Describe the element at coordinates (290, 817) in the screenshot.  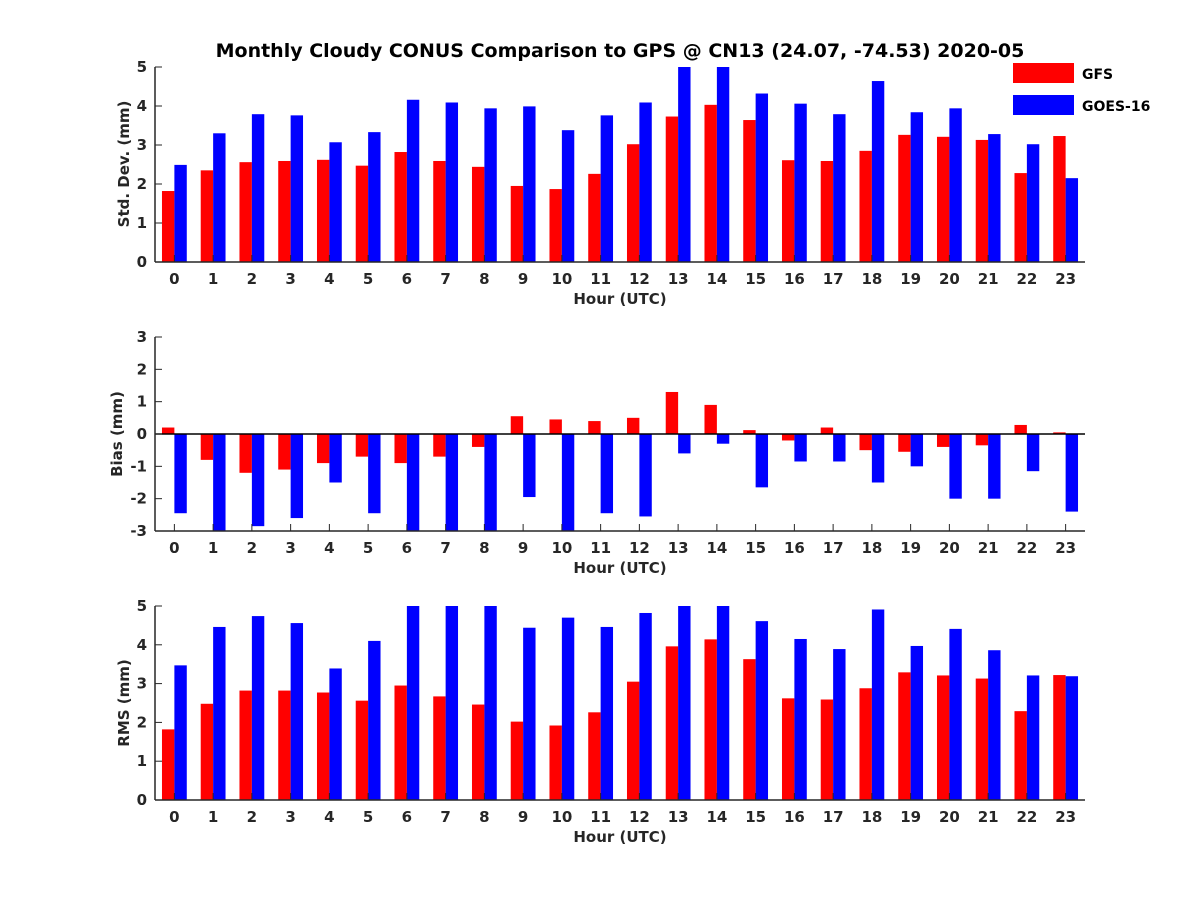
I see `rms-xtick-label: 3` at that location.